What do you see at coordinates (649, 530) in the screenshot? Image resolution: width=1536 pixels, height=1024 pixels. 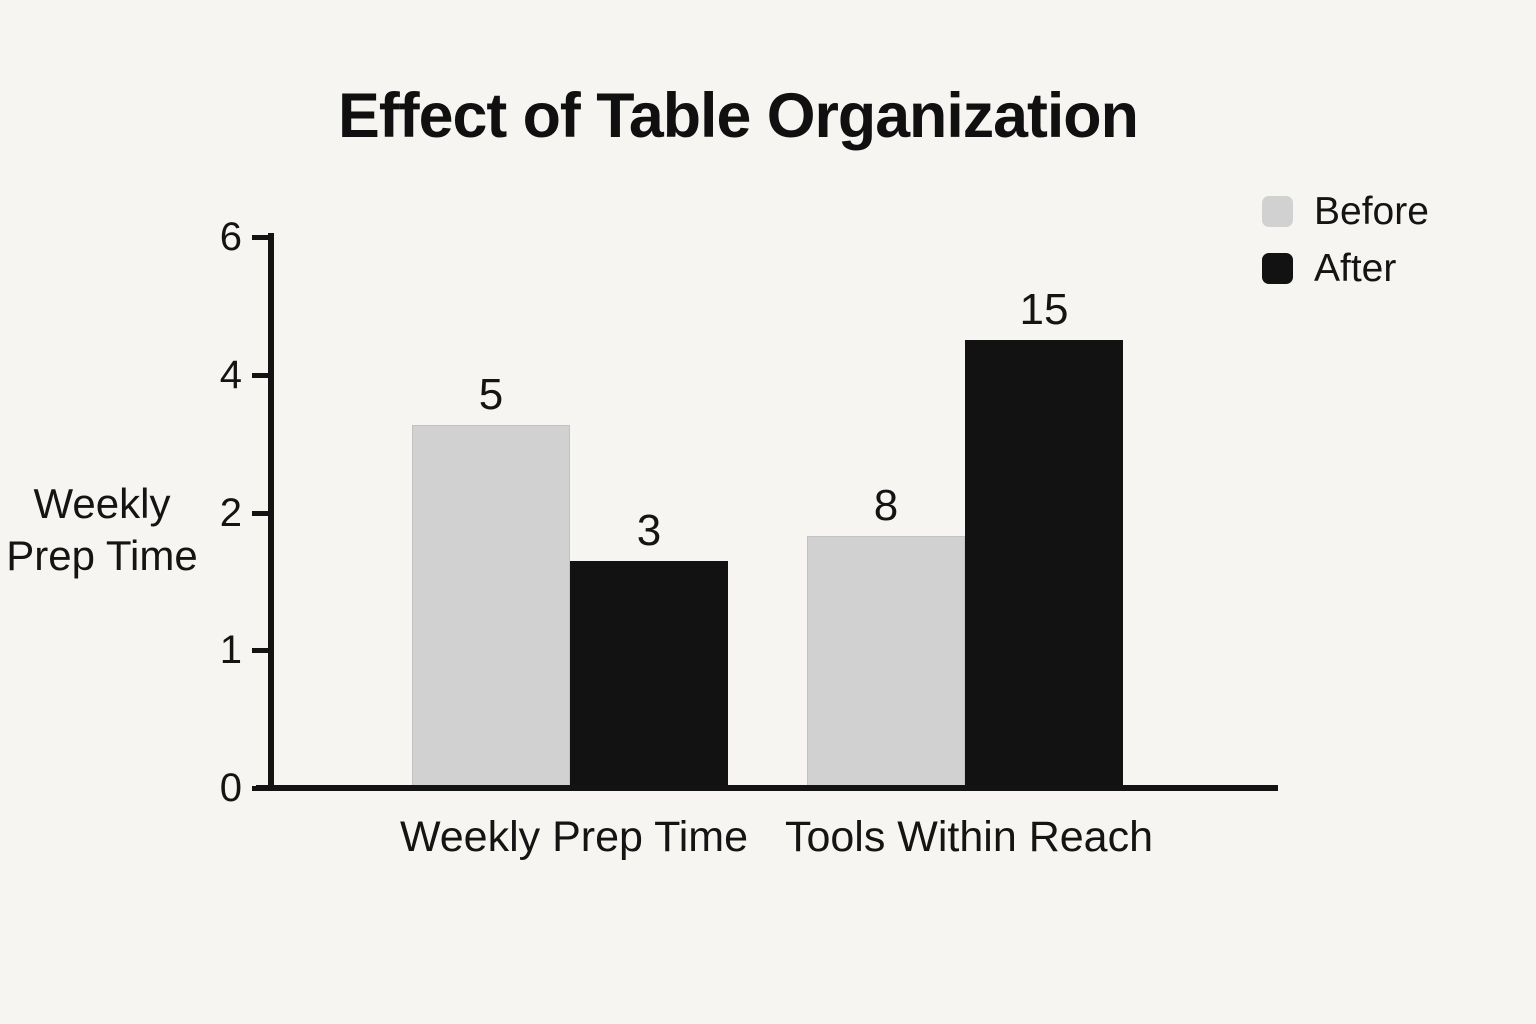 I see `bar-value-label: 3` at bounding box center [649, 530].